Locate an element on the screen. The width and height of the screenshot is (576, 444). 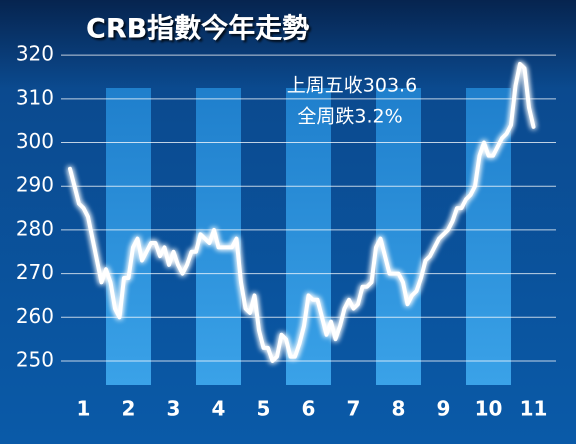
annotation: 全周跌3.2% is located at coordinates (349, 117).